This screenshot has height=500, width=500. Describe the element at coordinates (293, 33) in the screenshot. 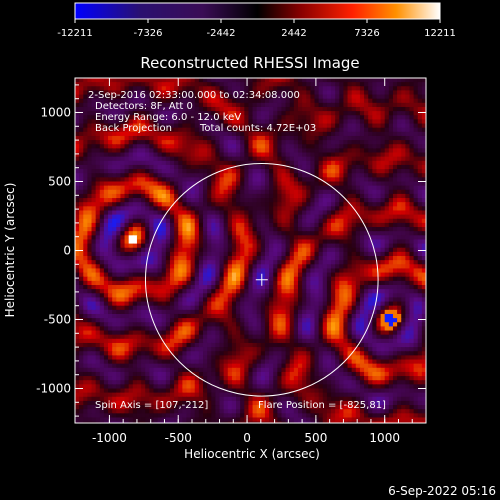

I see `colorbar-tick-label: 2442` at that location.